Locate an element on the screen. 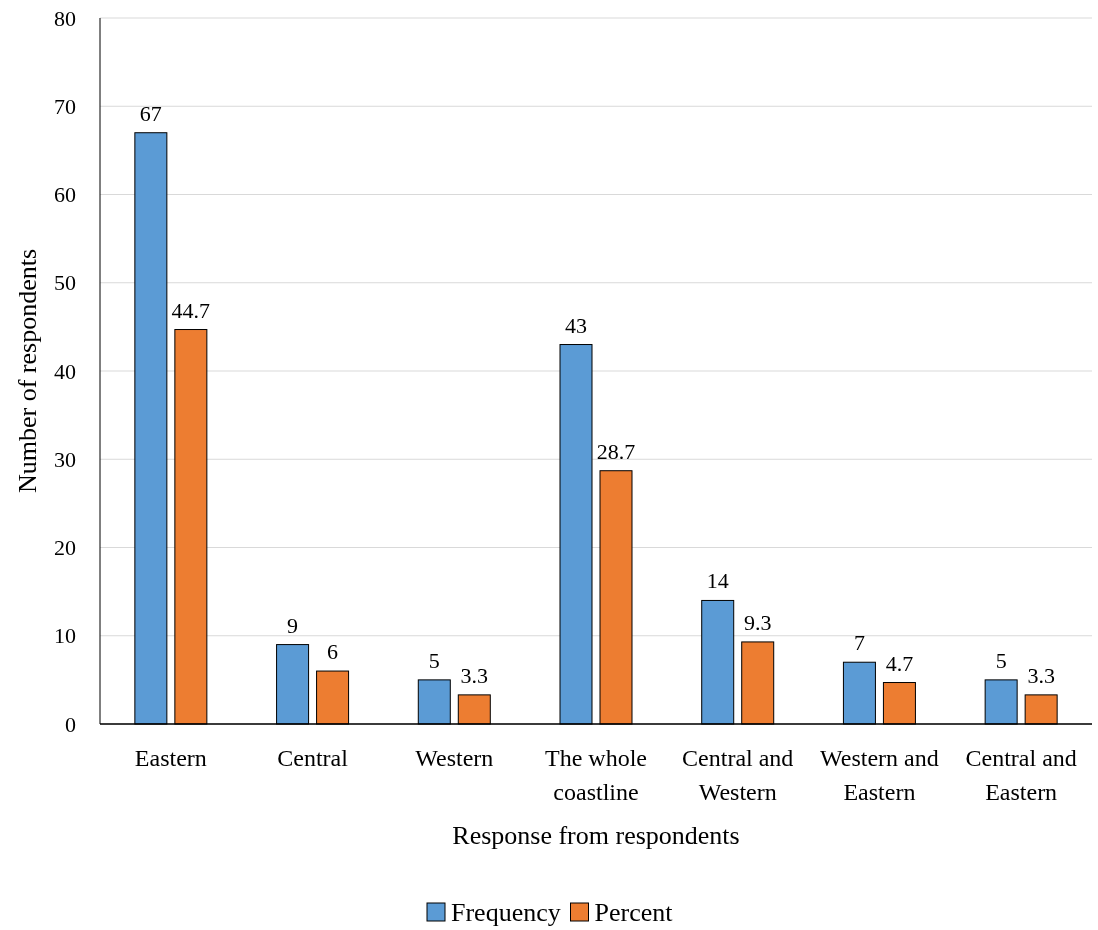 The image size is (1098, 930). y-tick-label: 70 is located at coordinates (65, 106).